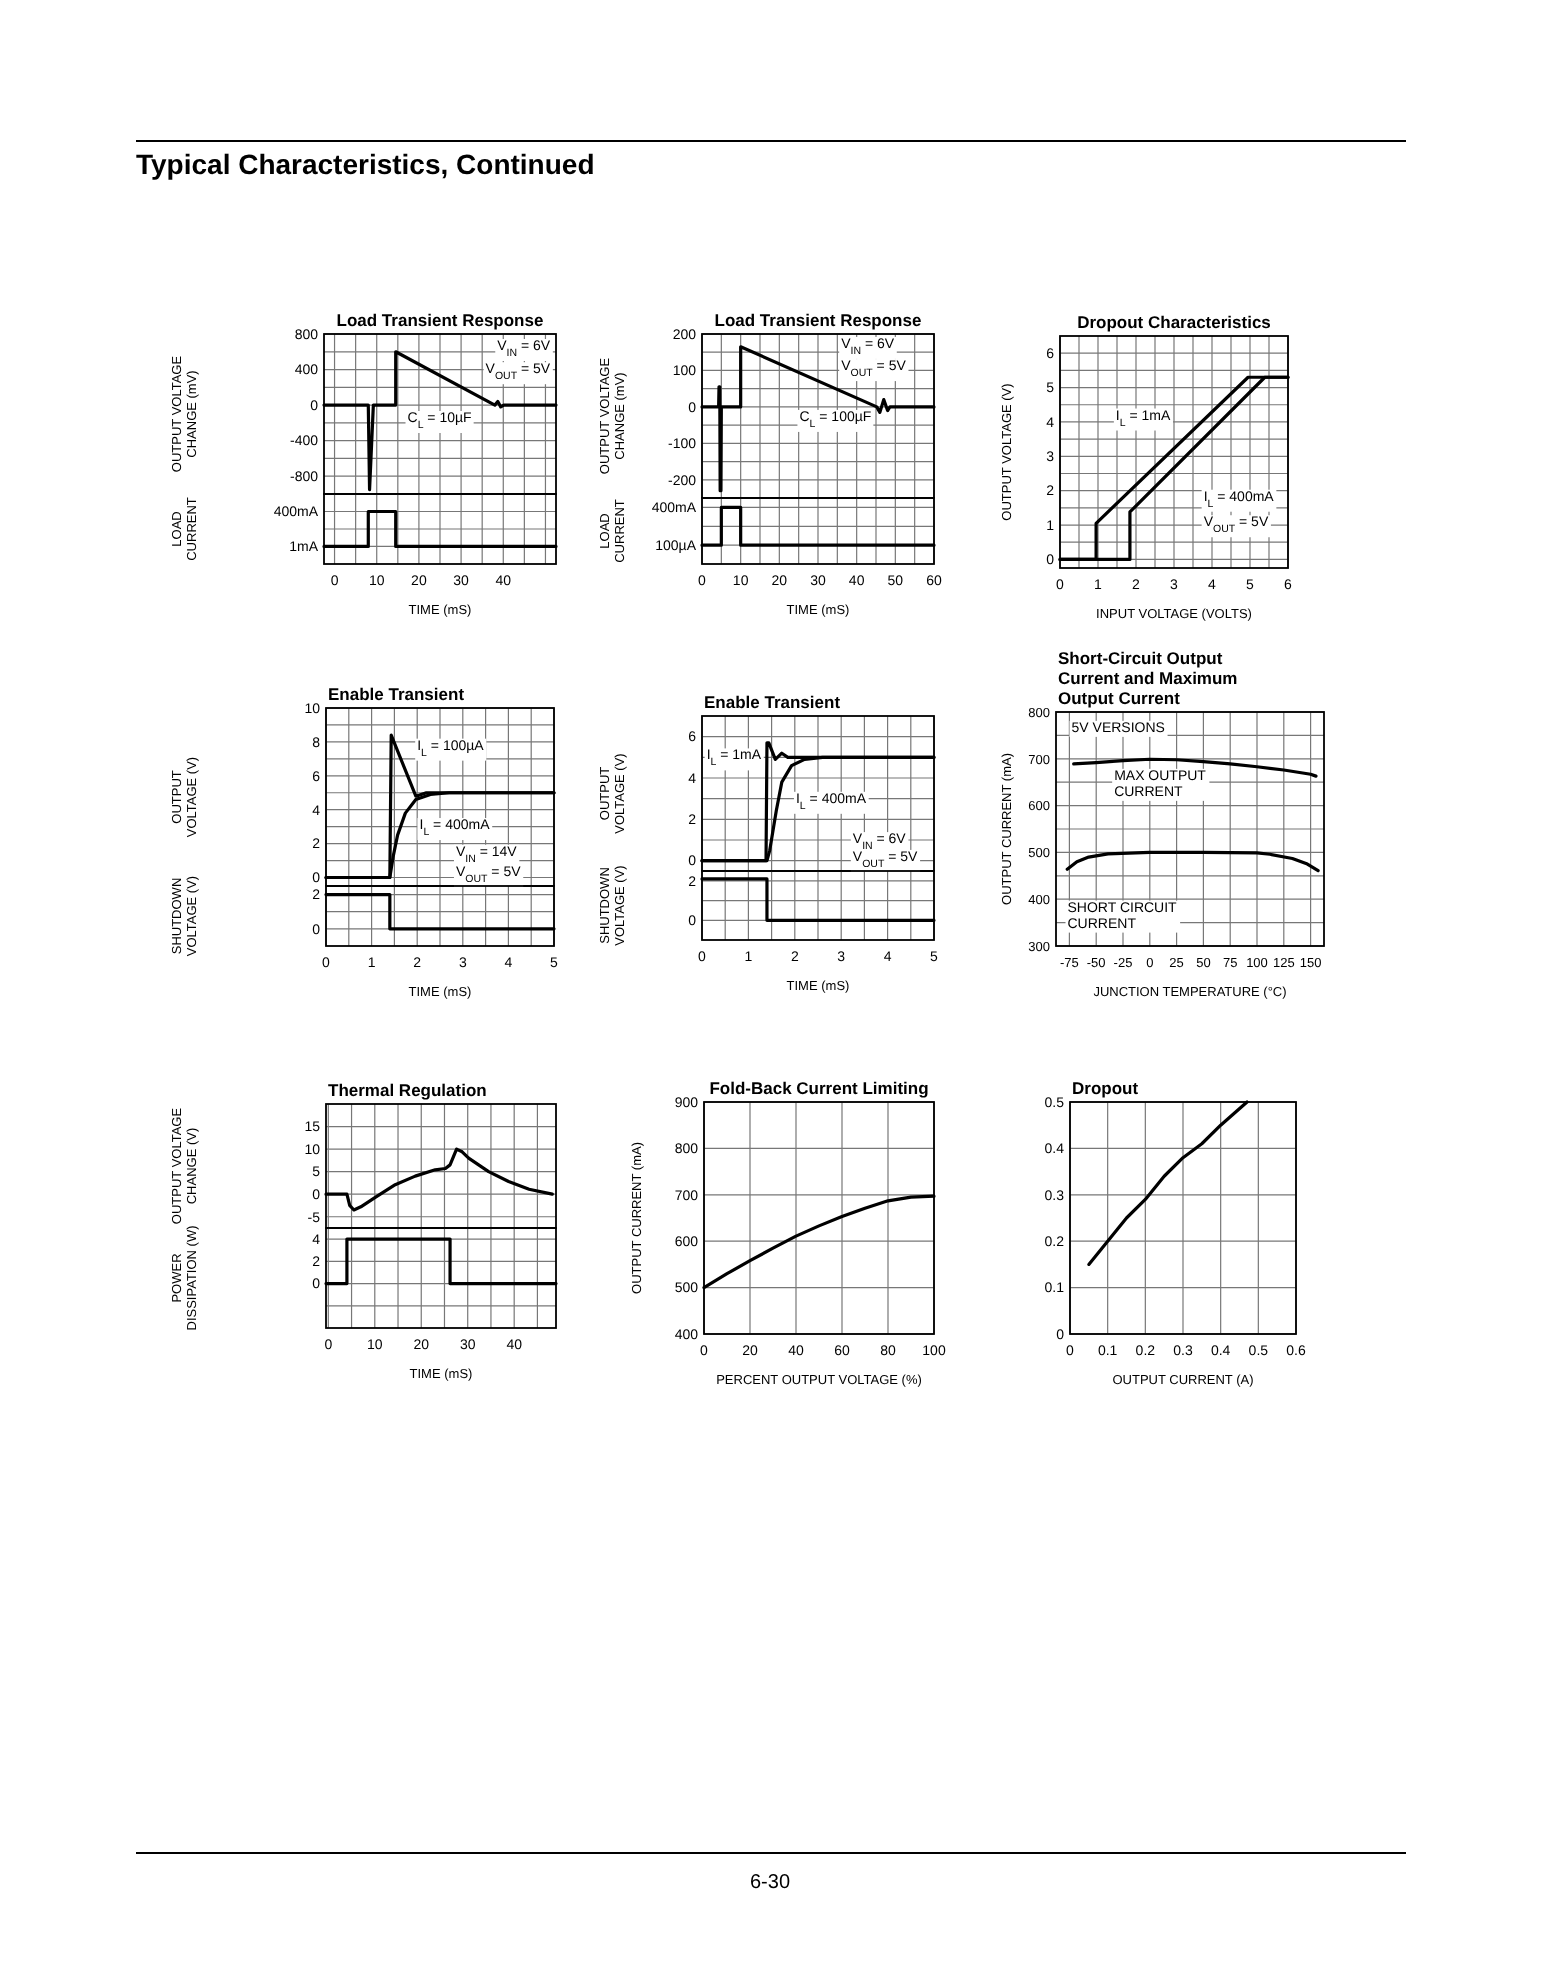  Describe the element at coordinates (407, 1090) in the screenshot. I see `chart-title: Thermal Regulation` at that location.